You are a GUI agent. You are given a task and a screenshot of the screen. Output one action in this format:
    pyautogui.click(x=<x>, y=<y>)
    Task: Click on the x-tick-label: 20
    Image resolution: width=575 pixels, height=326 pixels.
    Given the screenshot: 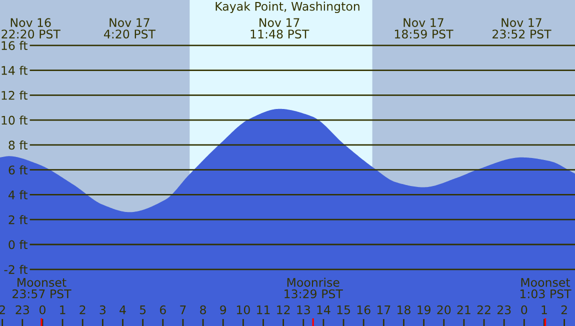 What is the action you would take?
    pyautogui.click(x=444, y=309)
    